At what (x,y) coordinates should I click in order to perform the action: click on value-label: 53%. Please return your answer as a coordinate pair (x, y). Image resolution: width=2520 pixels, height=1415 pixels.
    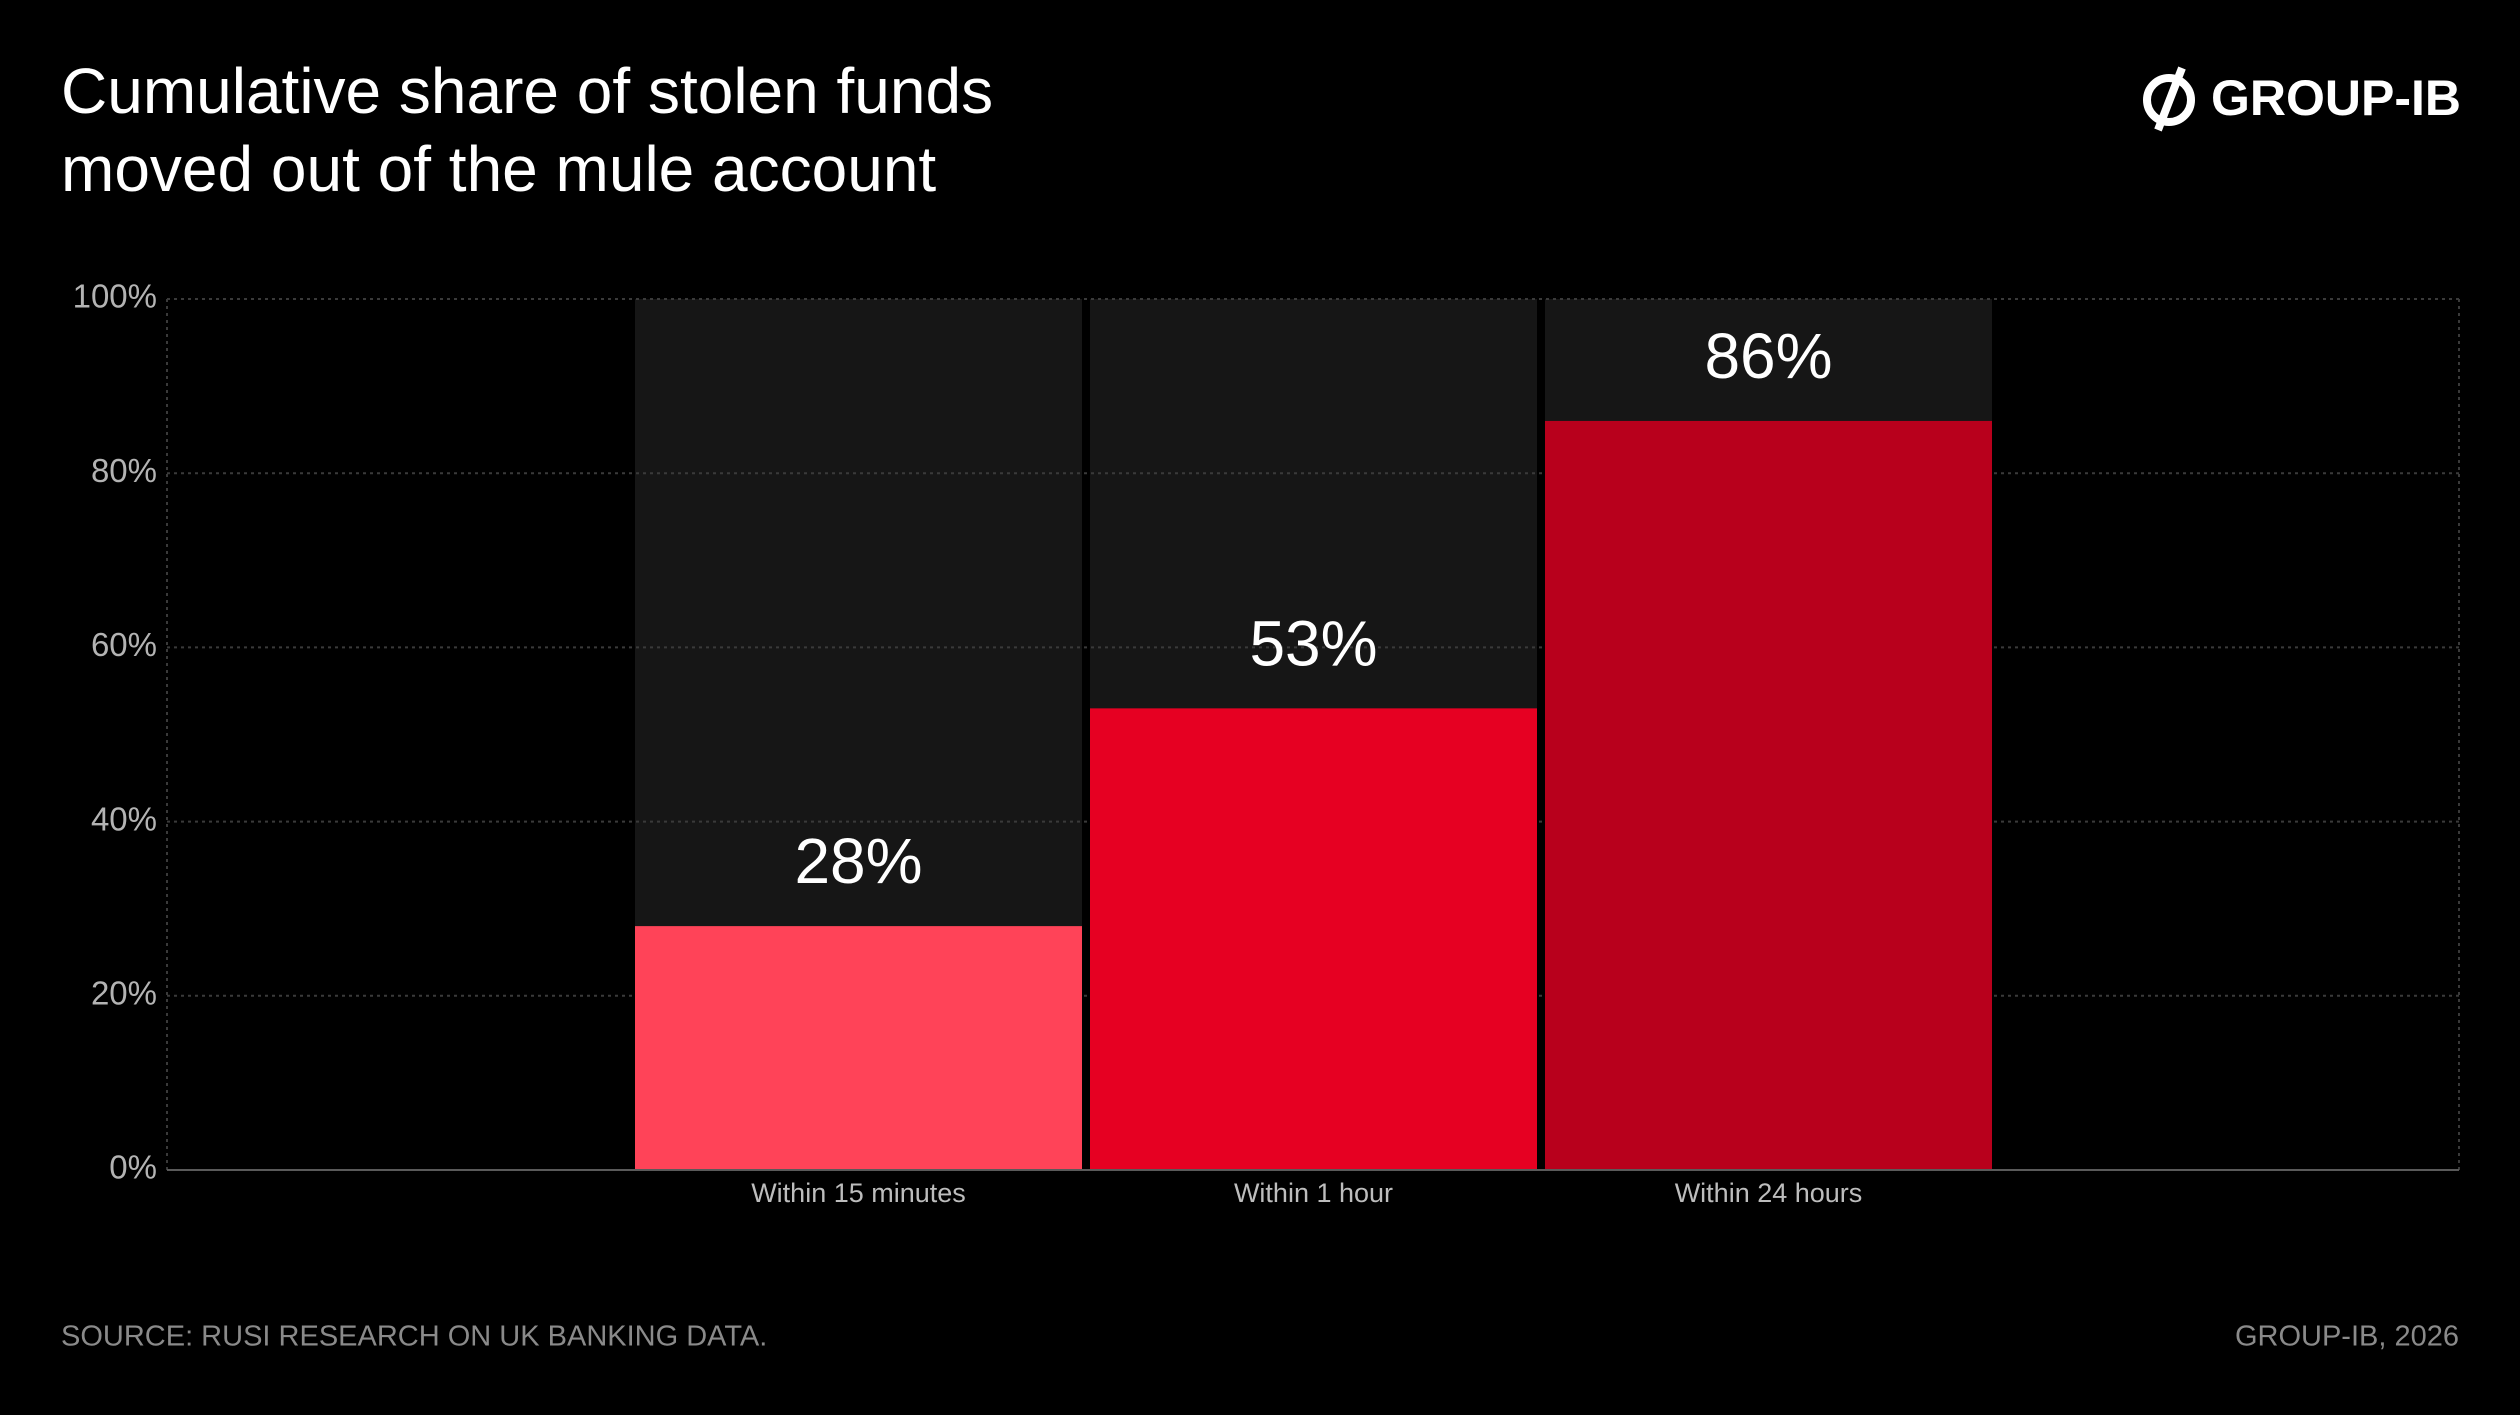
    Looking at the image, I should click on (1313, 643).